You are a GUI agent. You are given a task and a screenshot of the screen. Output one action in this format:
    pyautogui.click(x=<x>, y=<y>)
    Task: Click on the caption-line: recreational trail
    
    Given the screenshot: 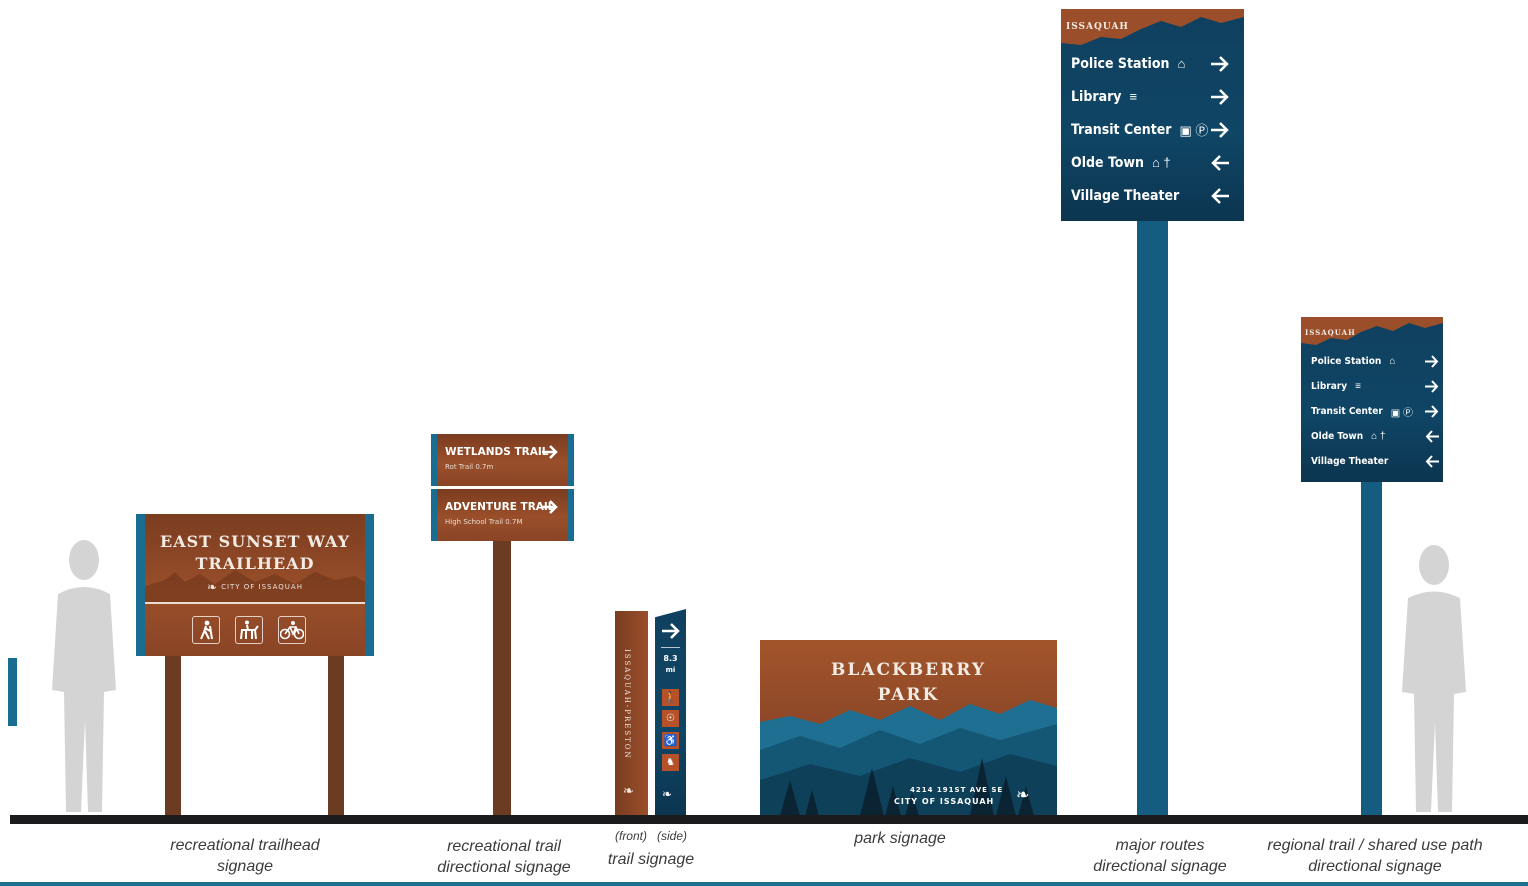 What is the action you would take?
    pyautogui.click(x=504, y=846)
    